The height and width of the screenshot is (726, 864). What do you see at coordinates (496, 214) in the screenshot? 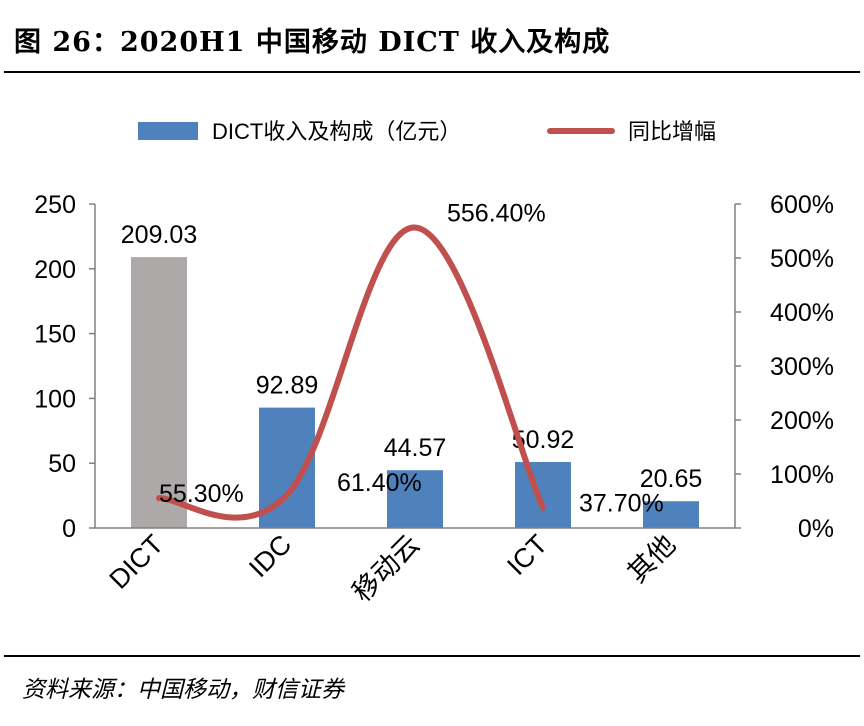
I see `line-value-label: 556.40%` at bounding box center [496, 214].